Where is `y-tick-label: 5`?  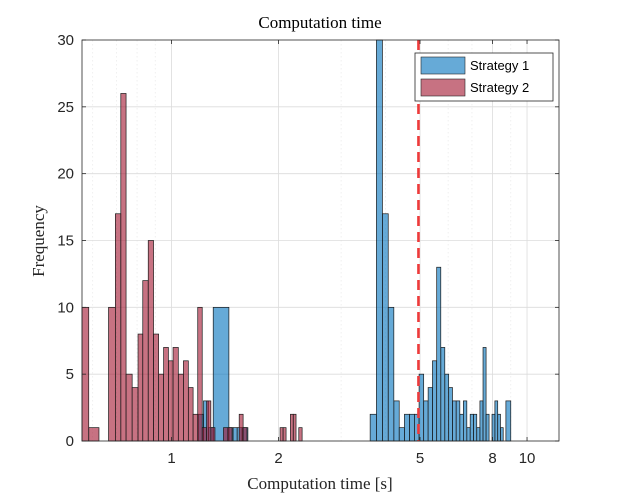
y-tick-label: 5 is located at coordinates (70, 374).